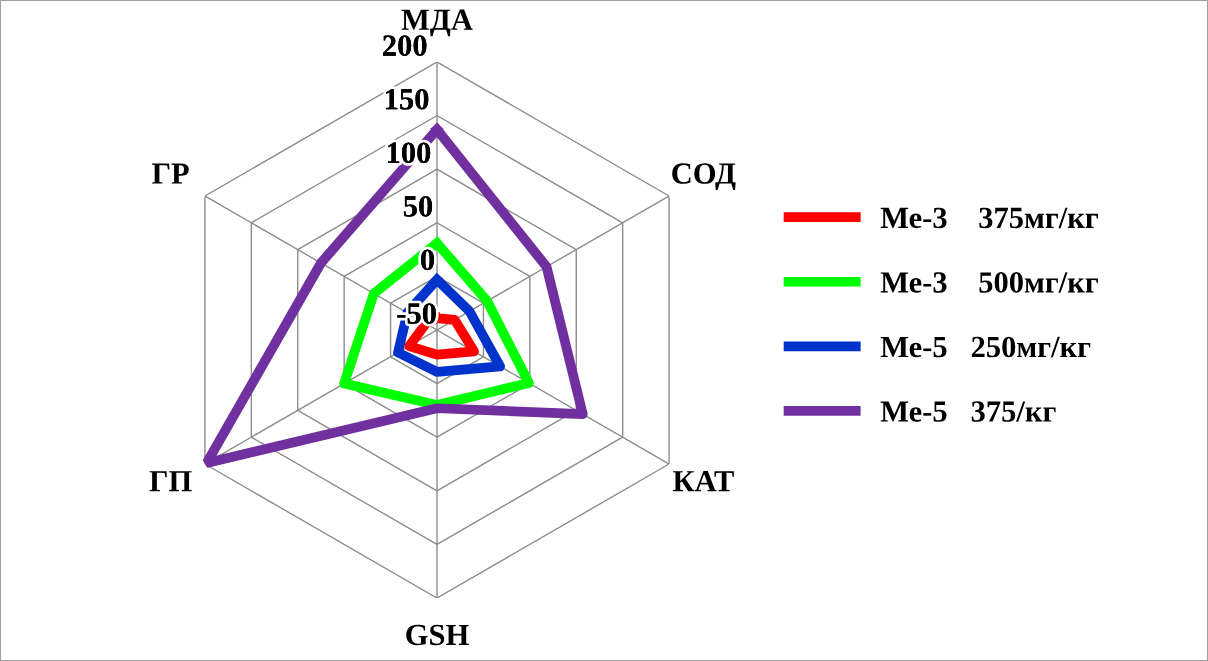 The height and width of the screenshot is (661, 1208). Describe the element at coordinates (418, 206) in the screenshot. I see `y-tick-label: 50` at that location.